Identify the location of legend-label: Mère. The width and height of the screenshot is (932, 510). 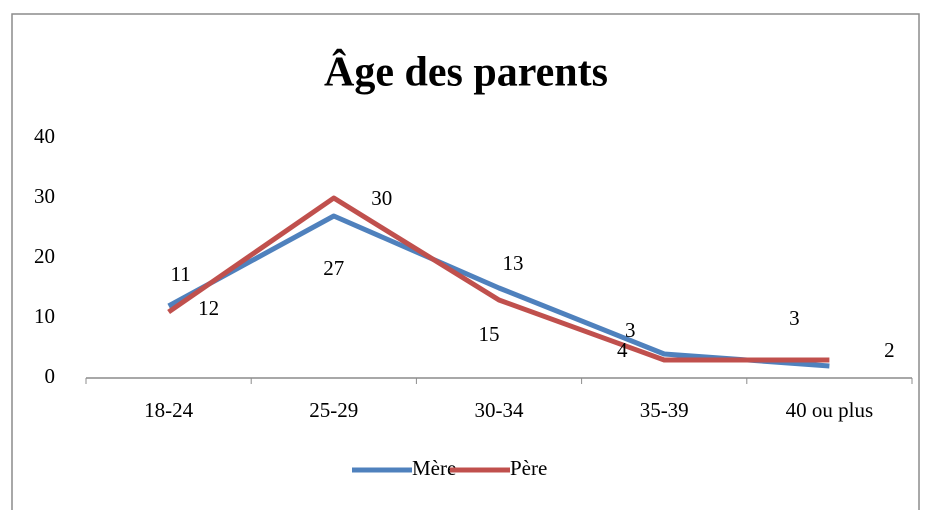
(434, 468).